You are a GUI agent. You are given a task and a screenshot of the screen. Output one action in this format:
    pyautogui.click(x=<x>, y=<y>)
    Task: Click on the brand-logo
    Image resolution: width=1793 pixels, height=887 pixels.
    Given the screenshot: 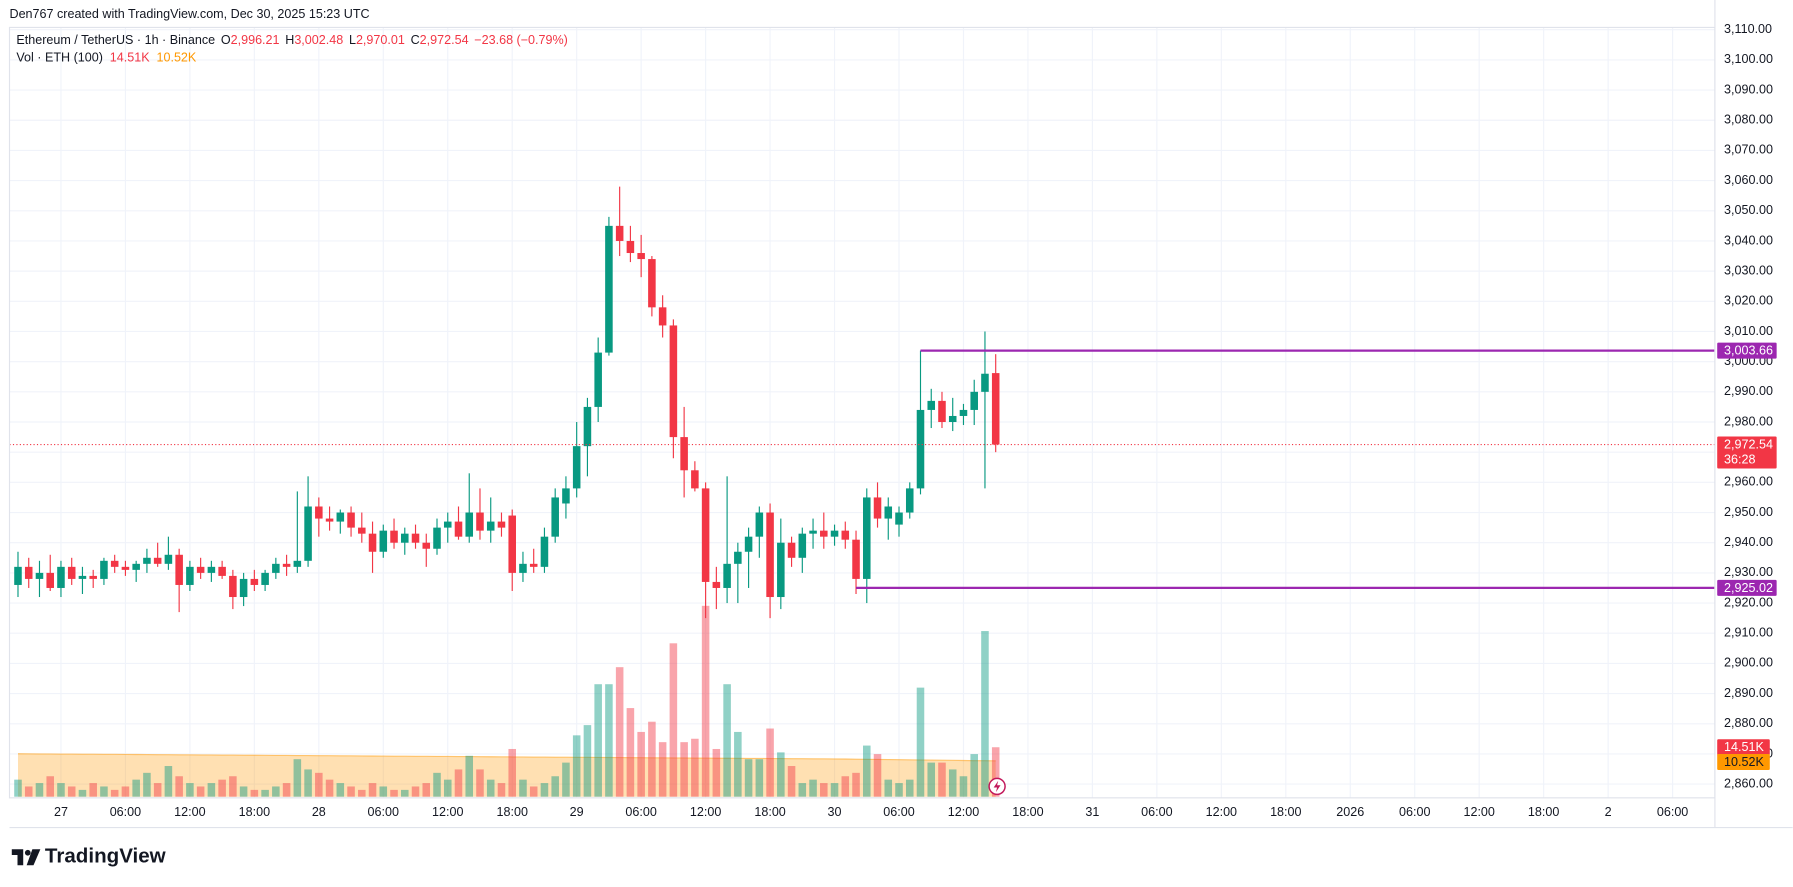 What is the action you would take?
    pyautogui.click(x=26, y=857)
    